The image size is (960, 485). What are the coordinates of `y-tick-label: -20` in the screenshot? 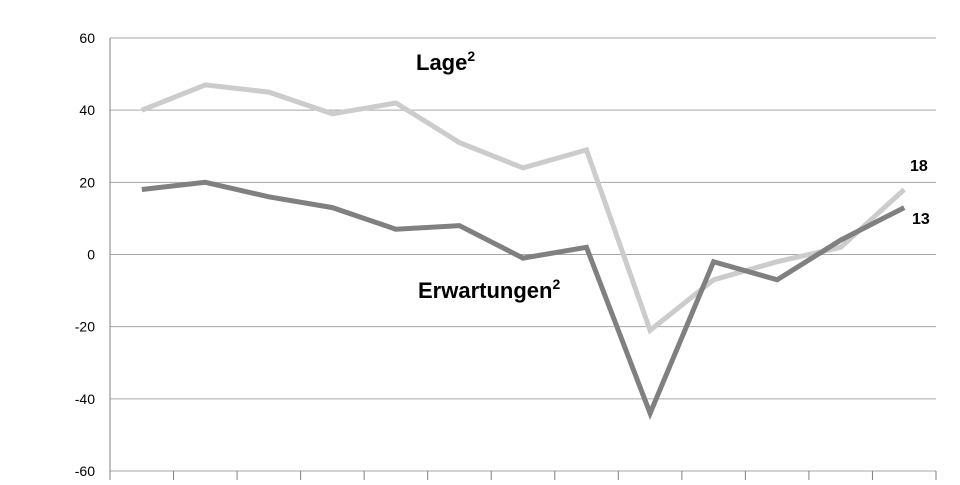 It's located at (85, 327).